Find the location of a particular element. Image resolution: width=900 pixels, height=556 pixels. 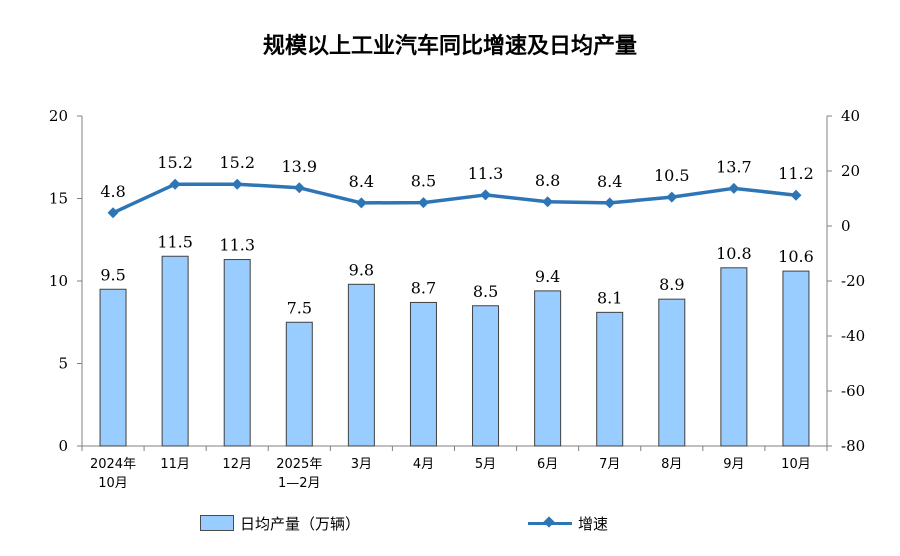

bar-data-label: 11.5 is located at coordinates (175, 241).